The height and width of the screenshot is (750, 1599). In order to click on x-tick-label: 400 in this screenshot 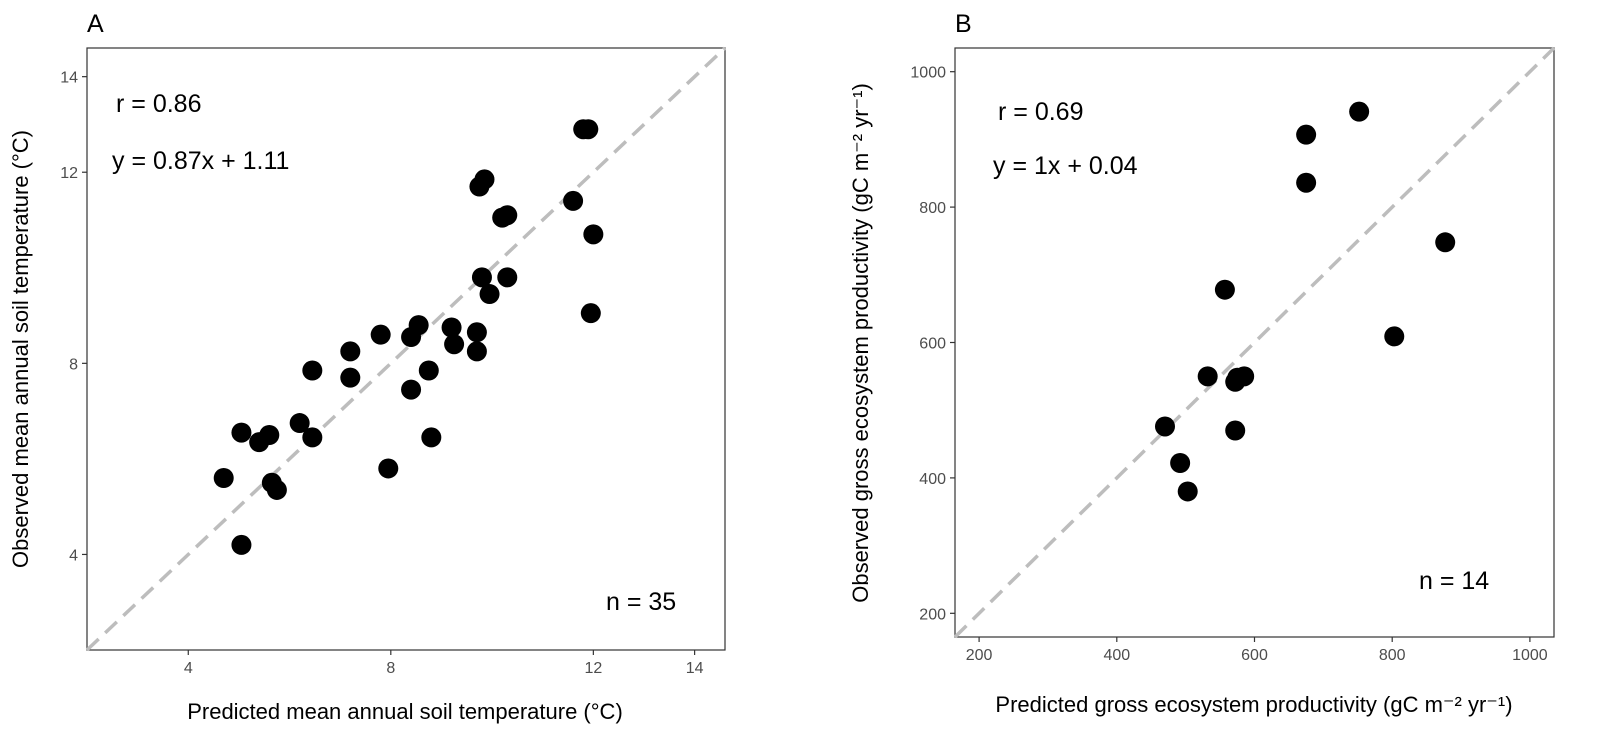, I will do `click(1116, 655)`.